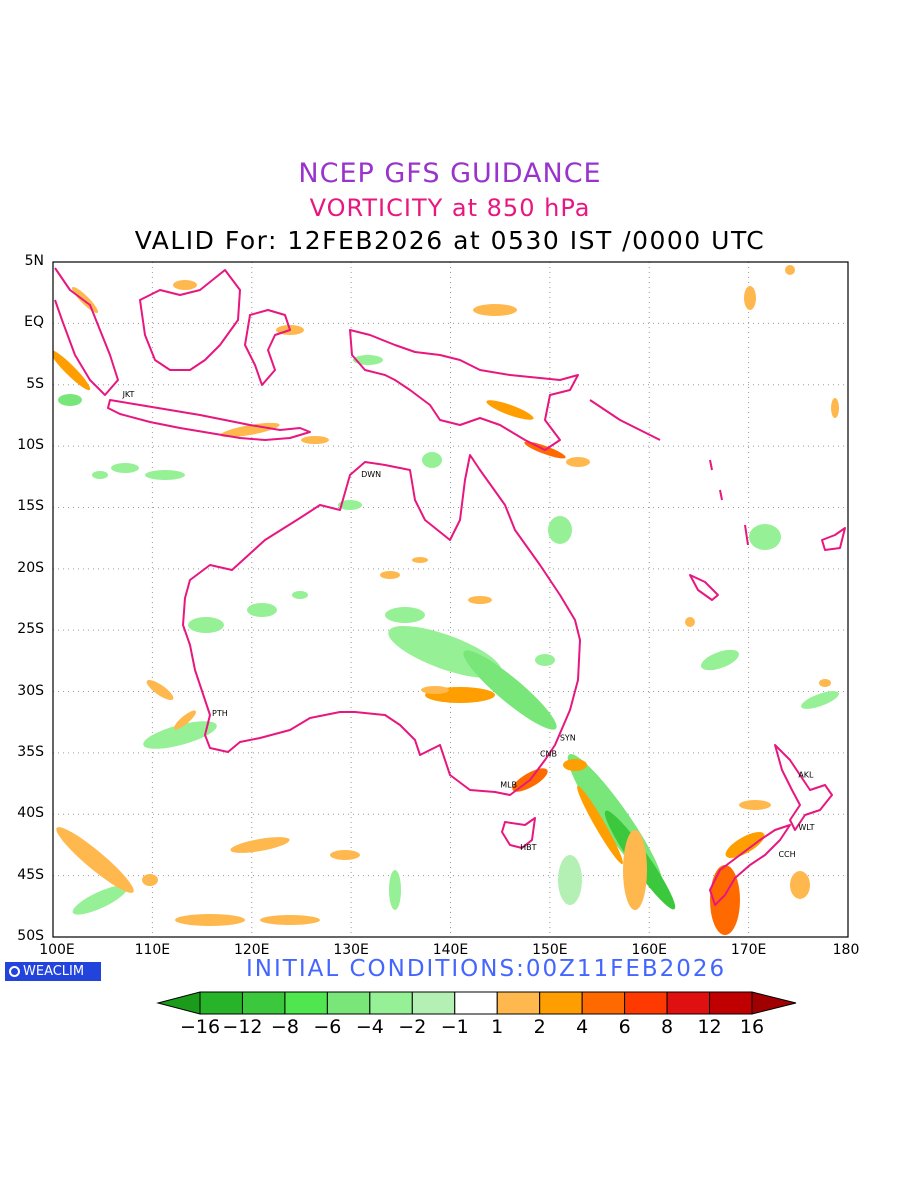  What do you see at coordinates (30, 506) in the screenshot?
I see `lat-tick-label: 15S` at bounding box center [30, 506].